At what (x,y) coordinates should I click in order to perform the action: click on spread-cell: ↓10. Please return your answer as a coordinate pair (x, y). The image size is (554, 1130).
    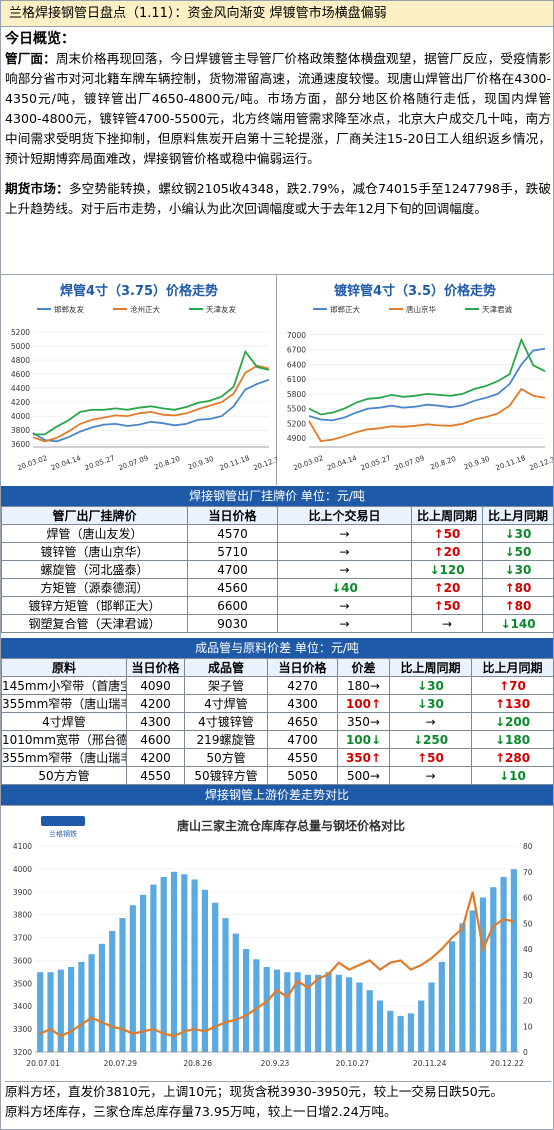
    Looking at the image, I should click on (512, 775).